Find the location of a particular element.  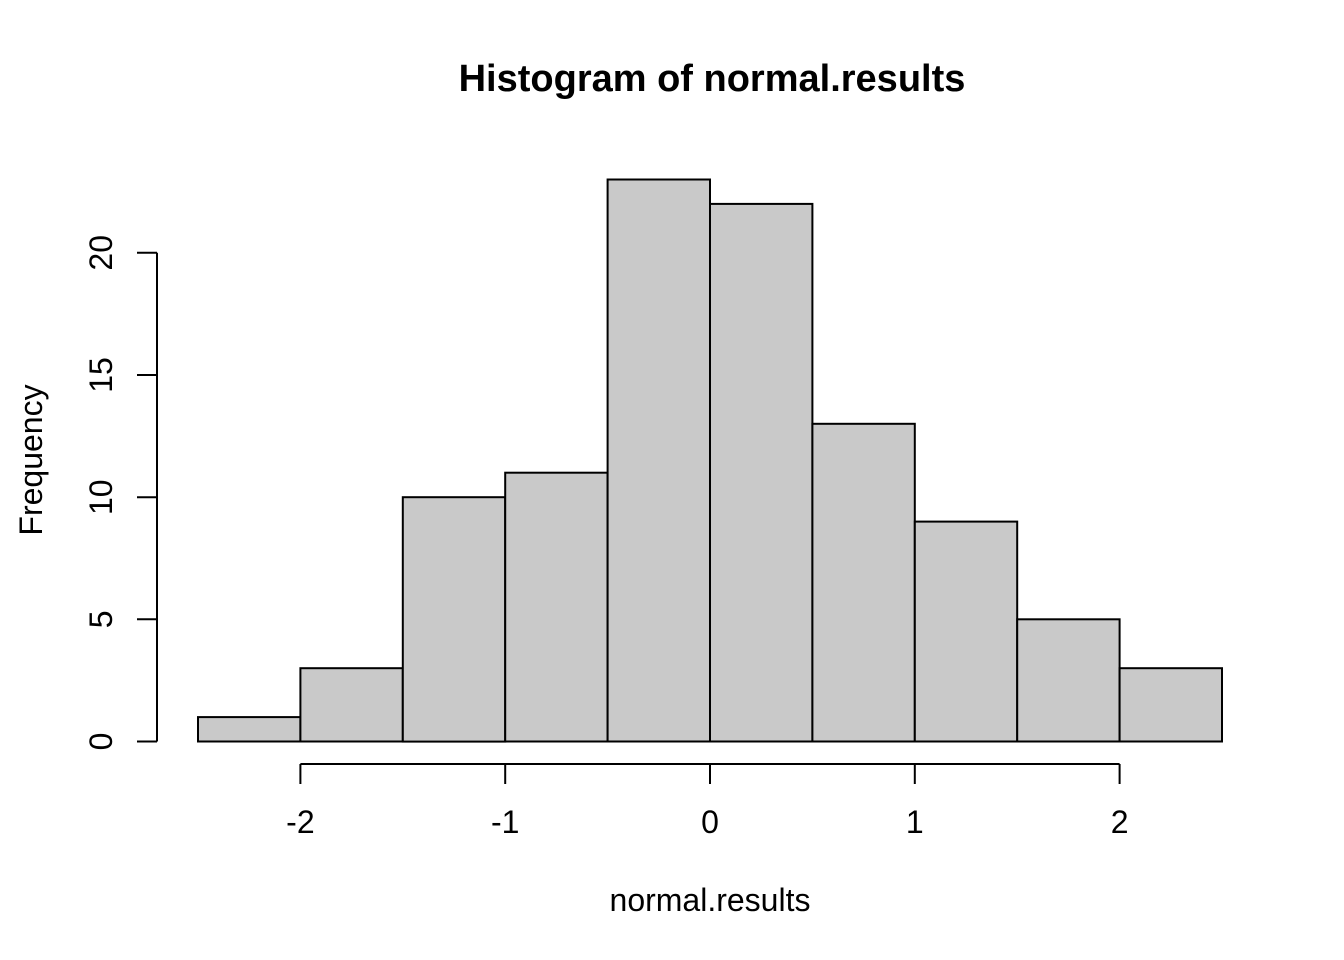

x-tick-label: 2 is located at coordinates (1120, 822).